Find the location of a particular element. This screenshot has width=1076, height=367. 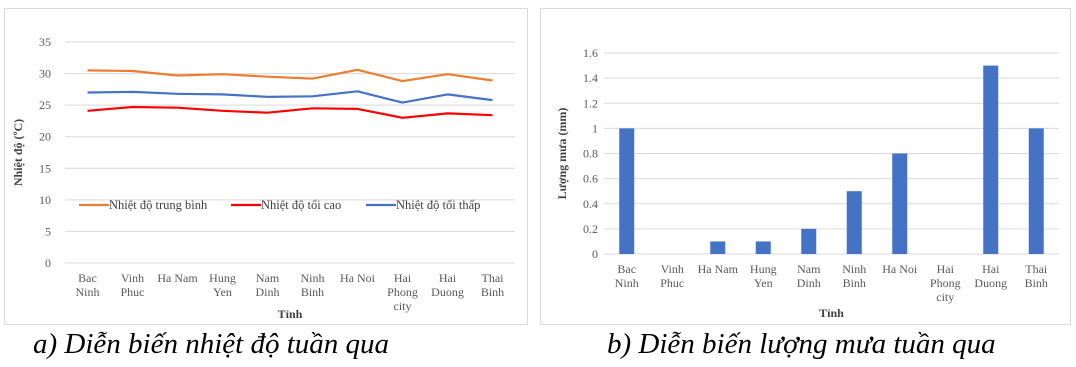

y-tick-label: 1.4 is located at coordinates (590, 78).